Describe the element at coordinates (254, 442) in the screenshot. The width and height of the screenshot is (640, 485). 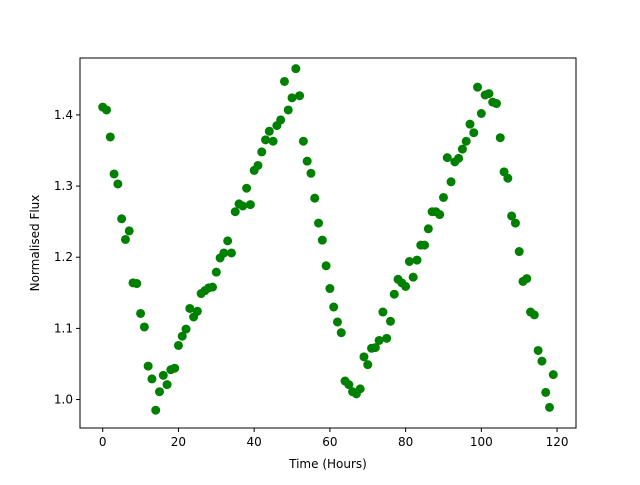
I see `x-tick-label: 40` at that location.